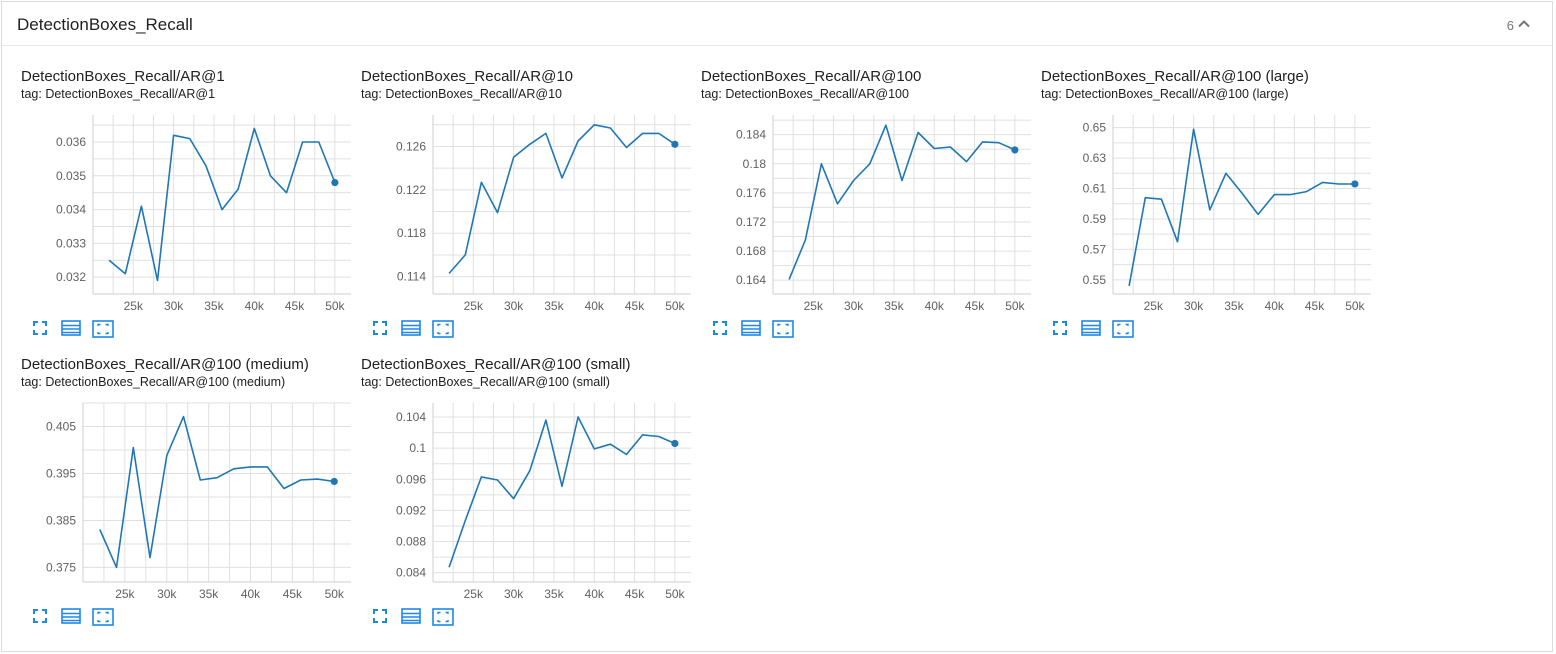  What do you see at coordinates (118, 94) in the screenshot?
I see `chart-tag: tag: DetectionBoxes_Recall/AR@1` at bounding box center [118, 94].